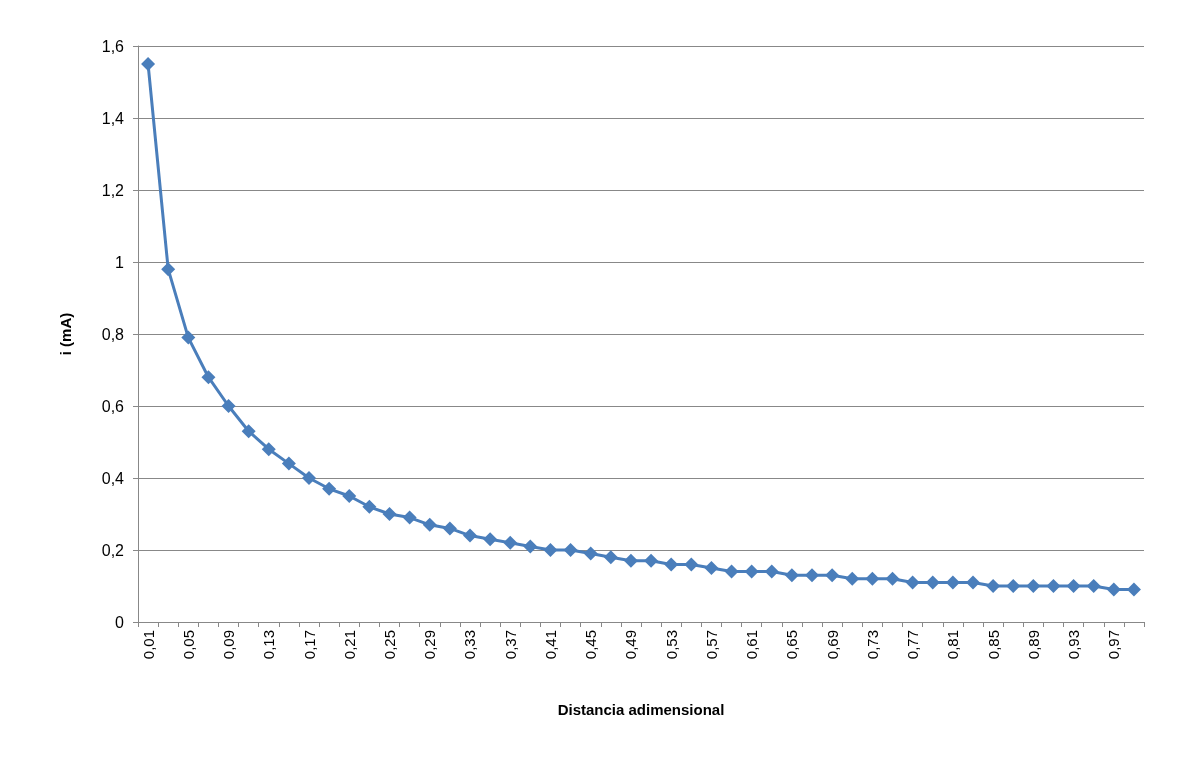 The height and width of the screenshot is (760, 1182). I want to click on x-tick-label: 0,09, so click(229, 645).